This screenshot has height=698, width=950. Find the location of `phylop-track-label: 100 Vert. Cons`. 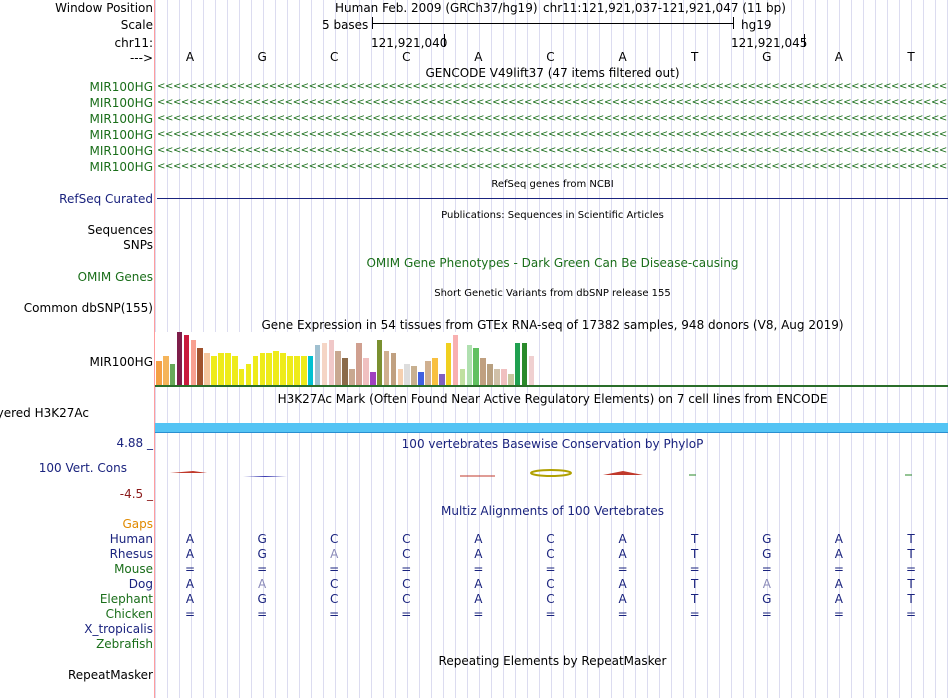

phylop-track-label: 100 Vert. Cons is located at coordinates (82, 468).